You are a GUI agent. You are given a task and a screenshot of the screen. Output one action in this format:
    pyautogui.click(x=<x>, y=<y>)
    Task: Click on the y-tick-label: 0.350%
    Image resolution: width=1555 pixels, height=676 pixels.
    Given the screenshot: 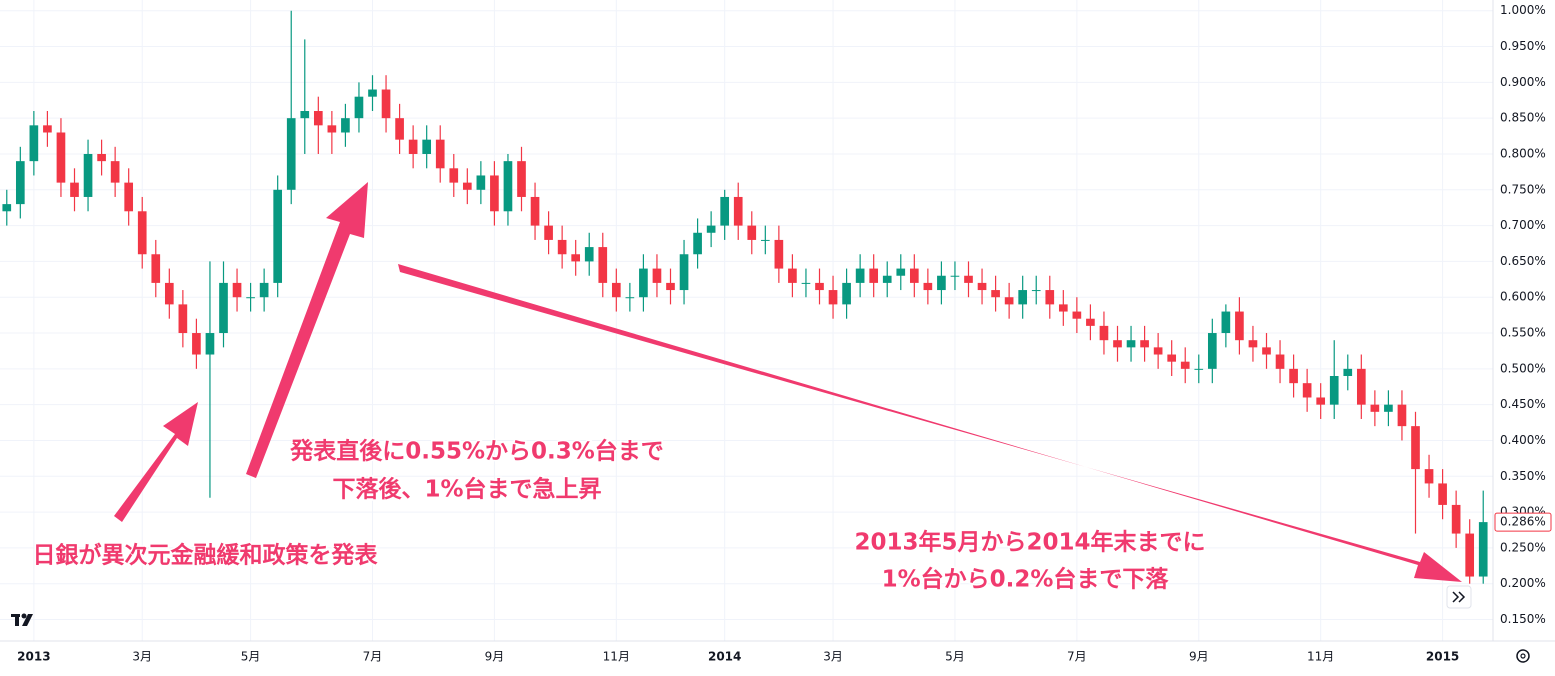 What is the action you would take?
    pyautogui.click(x=1523, y=476)
    